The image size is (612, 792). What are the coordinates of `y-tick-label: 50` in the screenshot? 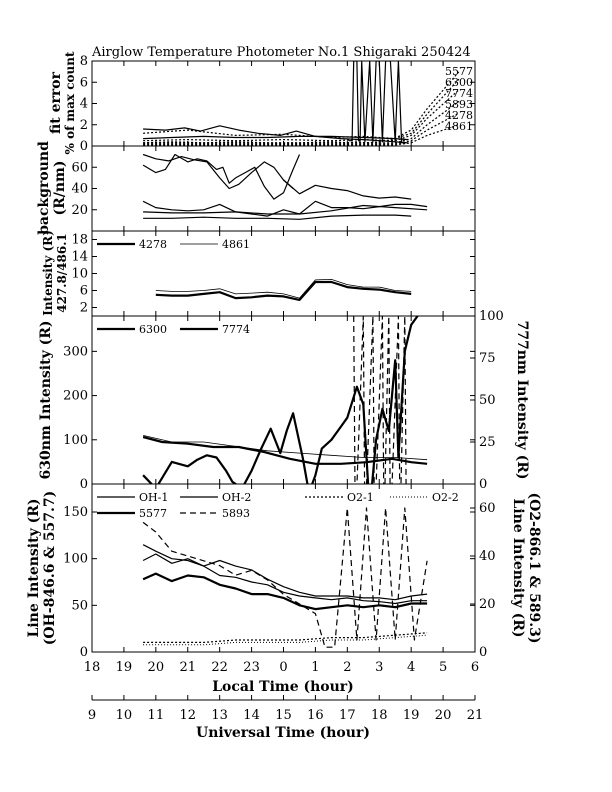 It's located at (79, 605).